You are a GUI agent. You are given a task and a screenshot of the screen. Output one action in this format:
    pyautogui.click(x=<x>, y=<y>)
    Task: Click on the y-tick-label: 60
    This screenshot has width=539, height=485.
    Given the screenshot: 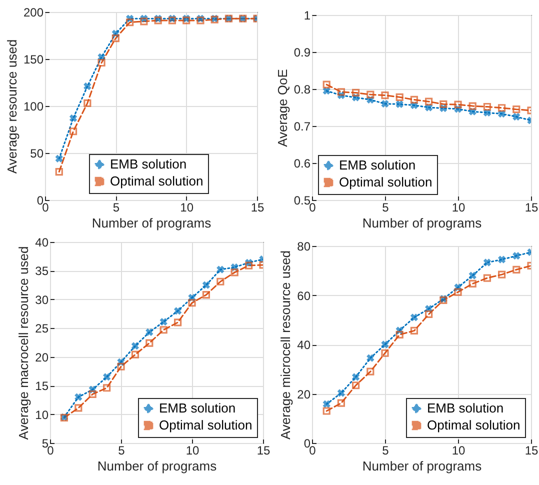 What is the action you would take?
    pyautogui.click(x=304, y=295)
    